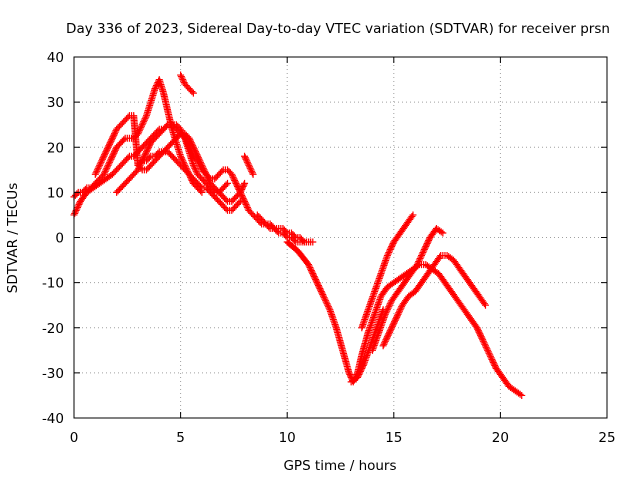 This screenshot has width=640, height=480. Describe the element at coordinates (500, 438) in the screenshot. I see `x-tick-label: 20` at that location.